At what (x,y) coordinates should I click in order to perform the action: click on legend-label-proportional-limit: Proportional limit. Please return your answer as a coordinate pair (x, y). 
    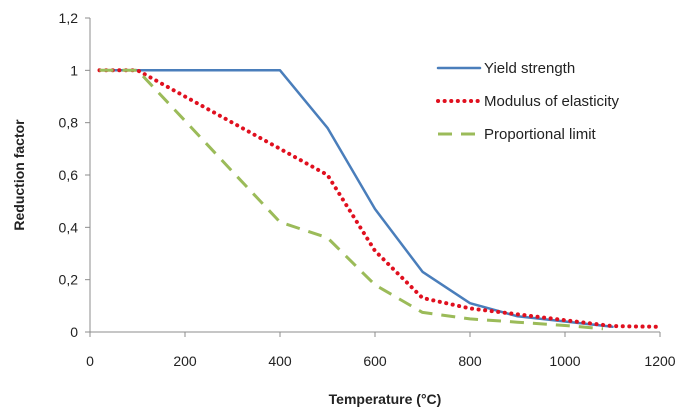
    Looking at the image, I should click on (540, 134).